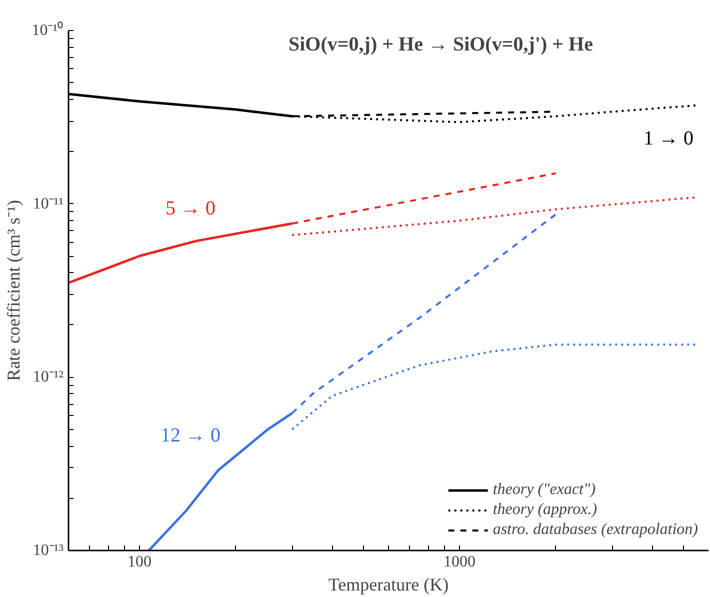  What do you see at coordinates (545, 510) in the screenshot?
I see `legend-label: theory (approx.)` at bounding box center [545, 510].